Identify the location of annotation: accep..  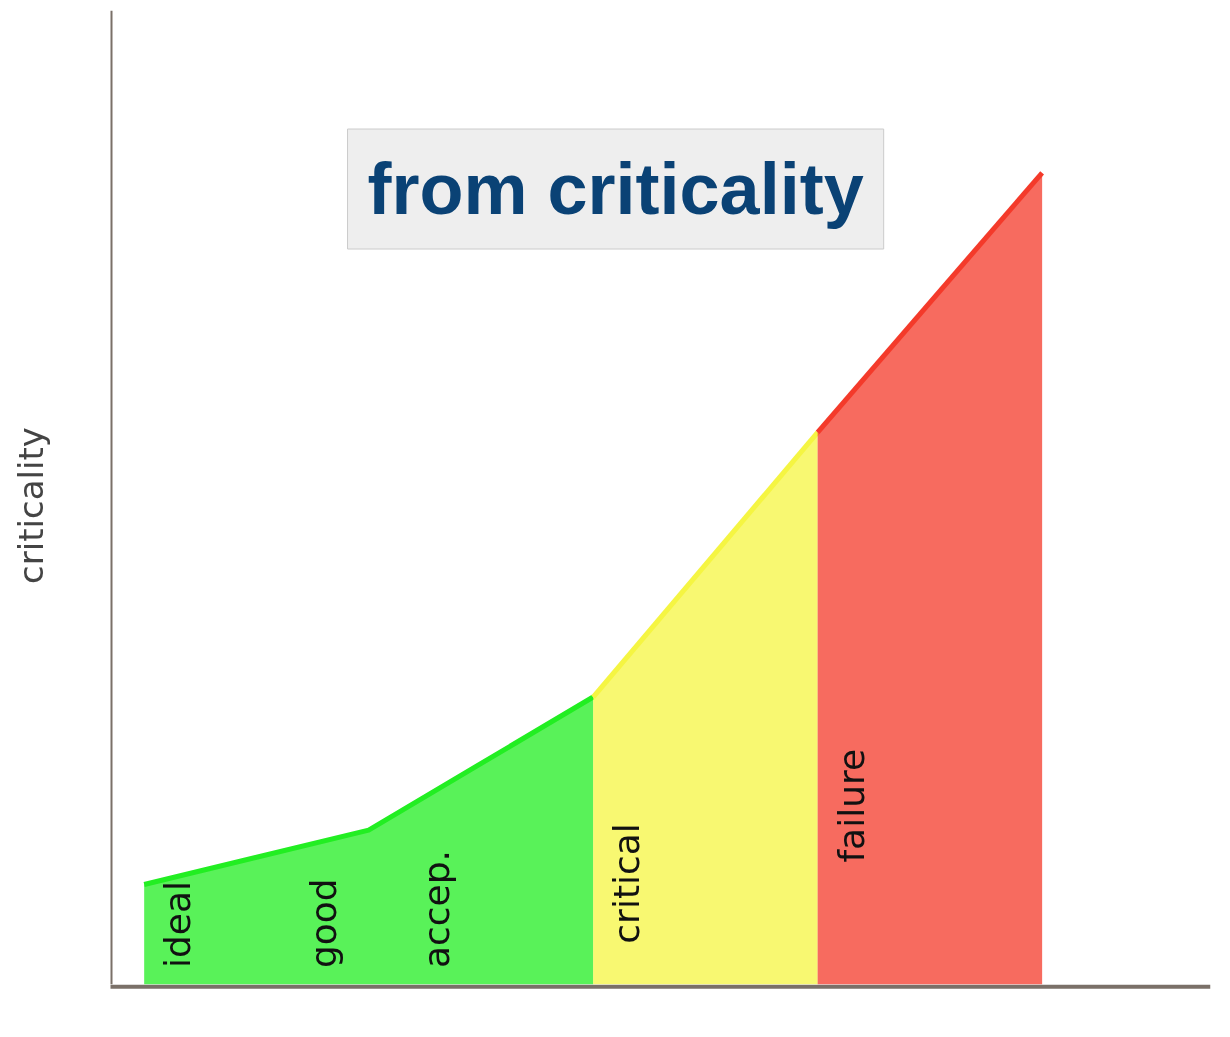
(436, 909).